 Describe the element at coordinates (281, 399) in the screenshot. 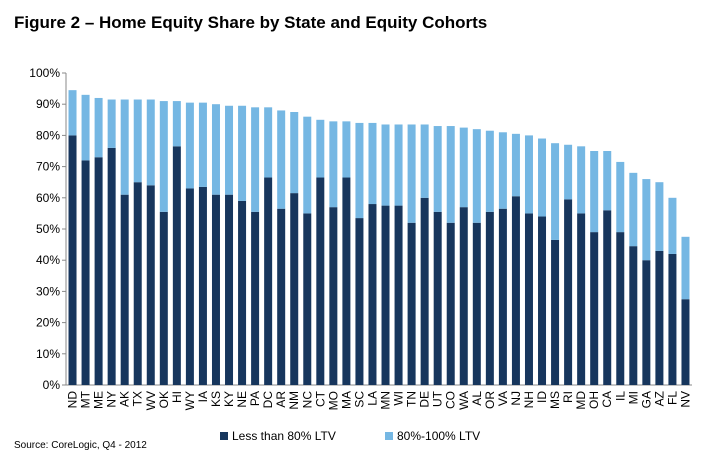

I see `x-tick-label: AR` at that location.